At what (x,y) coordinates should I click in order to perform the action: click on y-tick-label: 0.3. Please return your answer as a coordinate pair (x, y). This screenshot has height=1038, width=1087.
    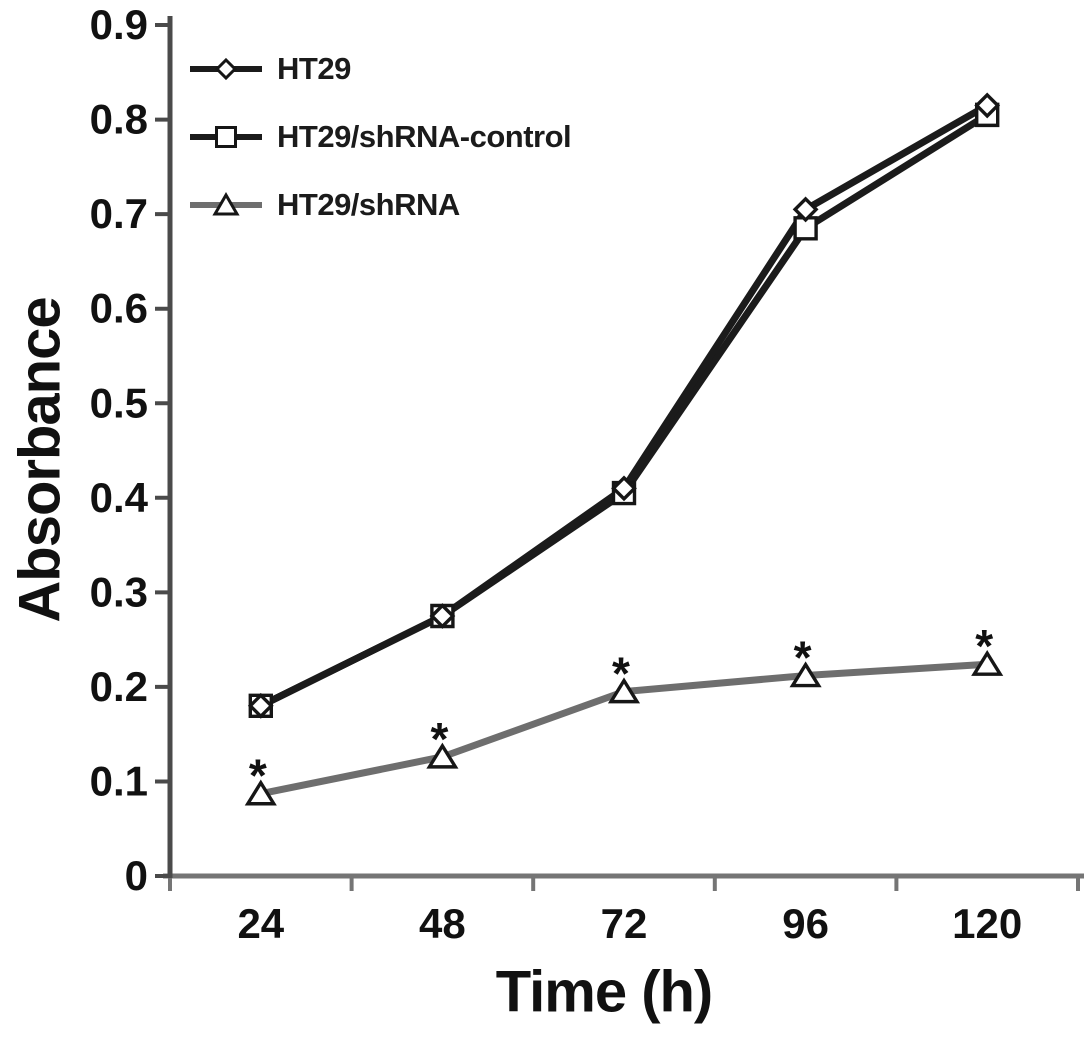
    Looking at the image, I should click on (119, 591).